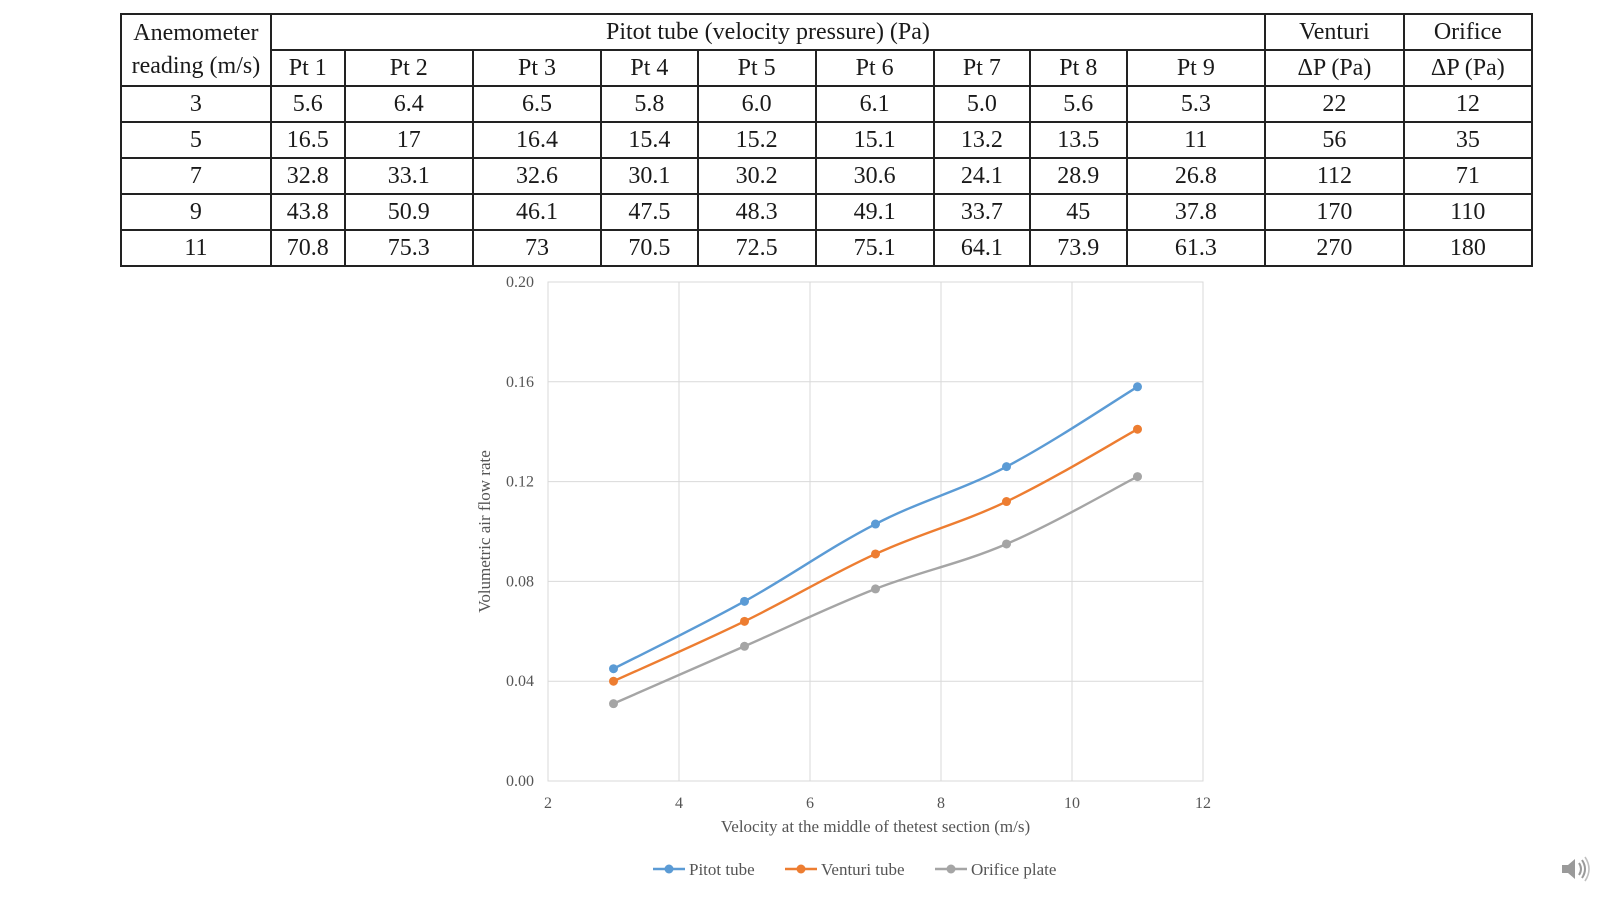 Image resolution: width=1600 pixels, height=900 pixels. I want to click on table-row: 3 5.6 6.4 6.5 5.8 6.0 6.1 5.0 5.6 5.3 22 12, so click(827, 104).